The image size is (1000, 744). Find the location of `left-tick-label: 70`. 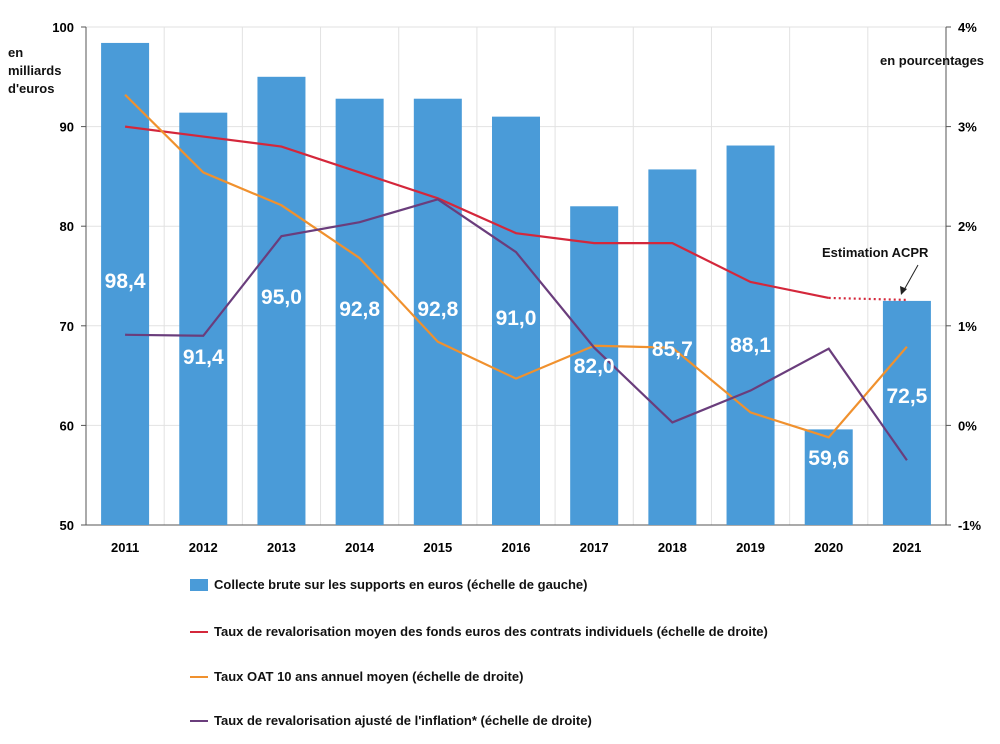

left-tick-label: 70 is located at coordinates (67, 326).